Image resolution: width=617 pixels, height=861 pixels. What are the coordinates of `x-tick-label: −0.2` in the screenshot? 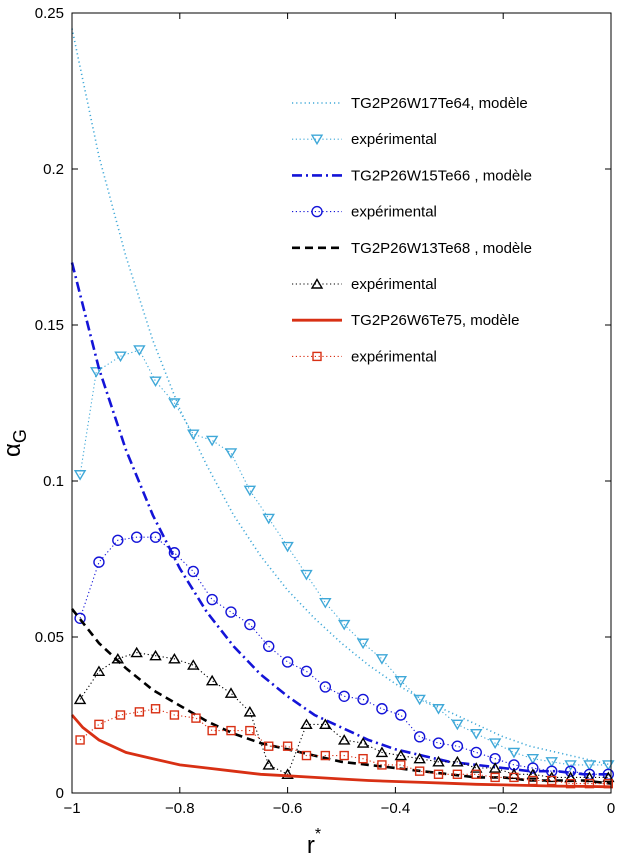 It's located at (503, 808).